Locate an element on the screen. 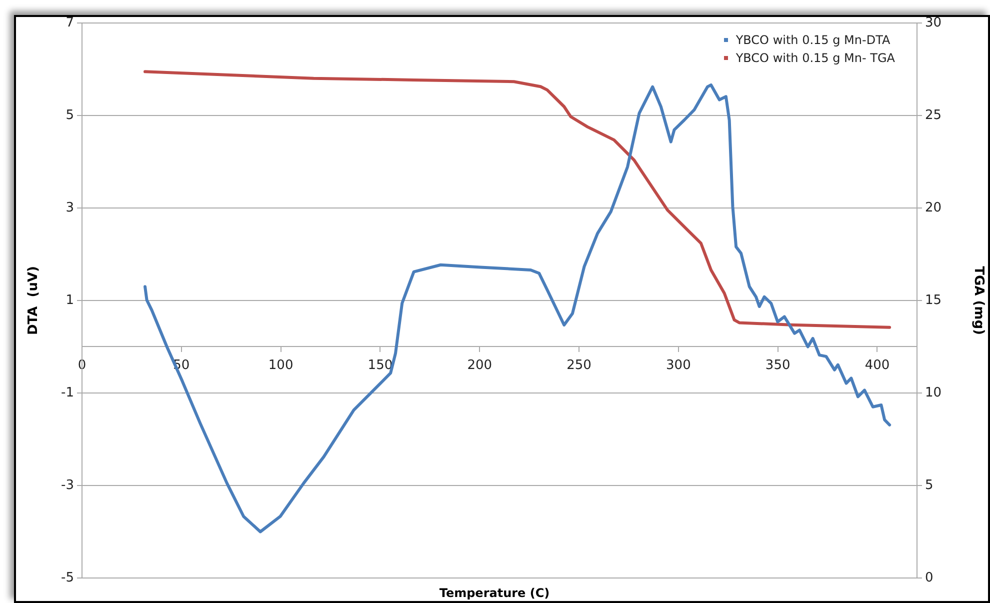  y2-tick-label: 25 is located at coordinates (933, 115).